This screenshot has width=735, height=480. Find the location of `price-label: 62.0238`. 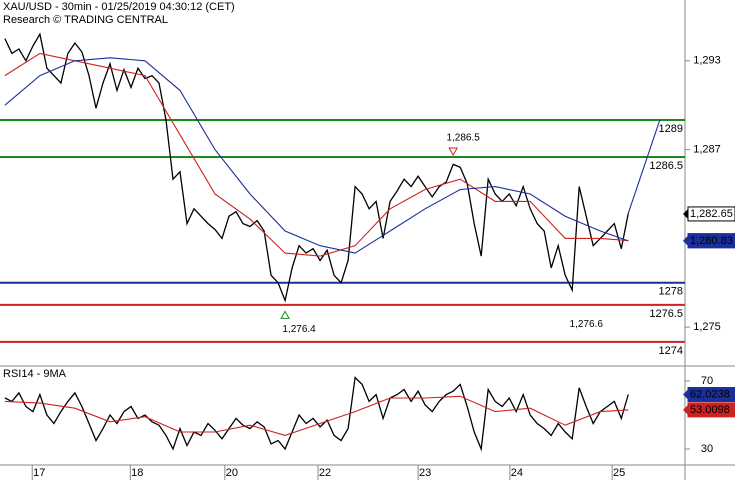

price-label: 62.0238 is located at coordinates (710, 394).